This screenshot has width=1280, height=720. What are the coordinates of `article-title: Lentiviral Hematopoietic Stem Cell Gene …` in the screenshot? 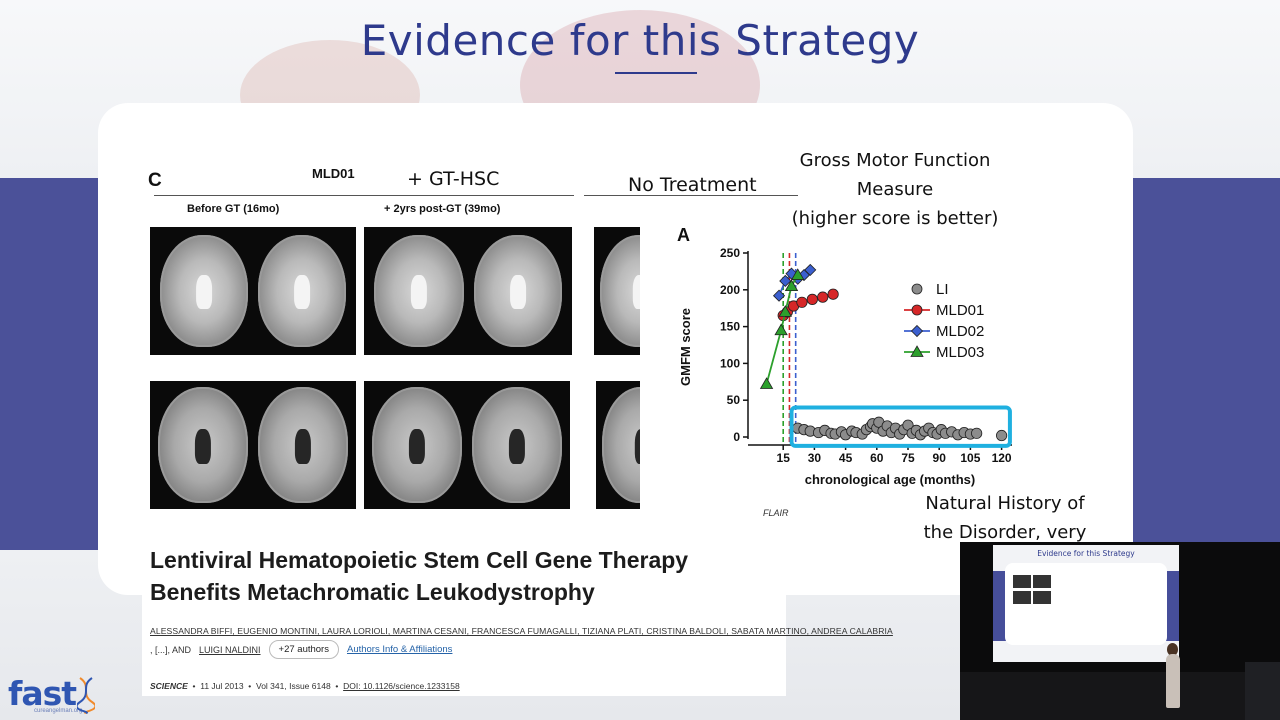 It's located at (460, 576).